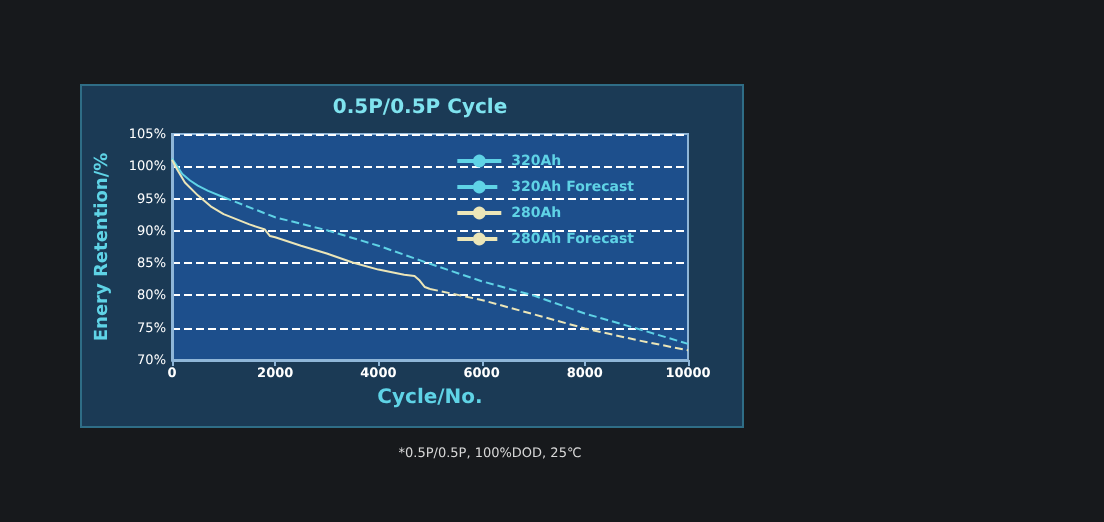 The image size is (1104, 522). Describe the element at coordinates (420, 108) in the screenshot. I see `chart-title: 0.5P/0.5P Cycle` at that location.